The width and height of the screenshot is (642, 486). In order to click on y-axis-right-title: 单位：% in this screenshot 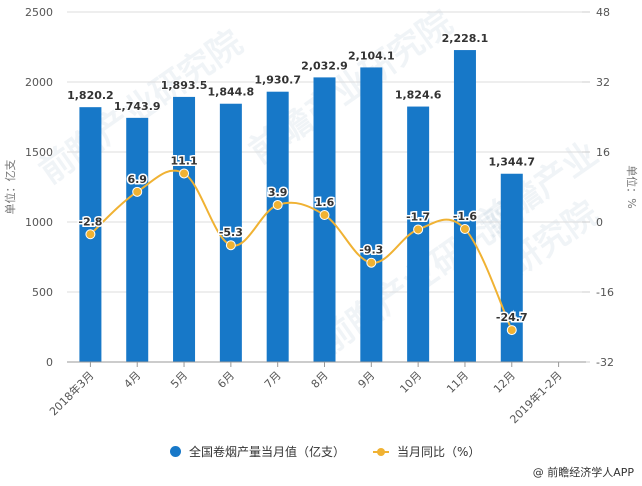, I will do `click(632, 186)`.